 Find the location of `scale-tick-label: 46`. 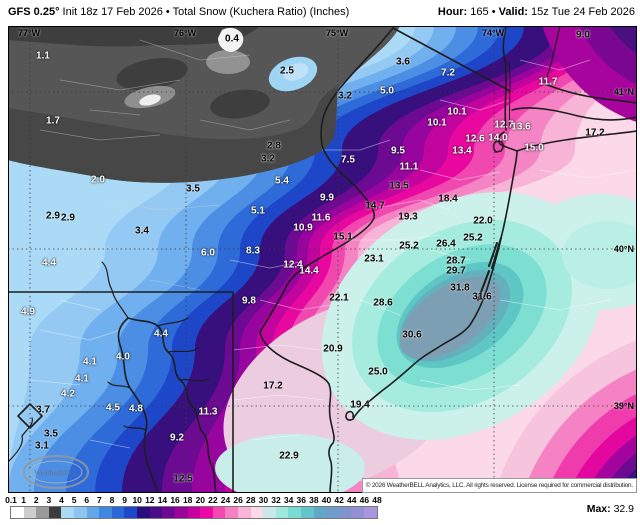

scale-tick-label: 46 is located at coordinates (364, 500).